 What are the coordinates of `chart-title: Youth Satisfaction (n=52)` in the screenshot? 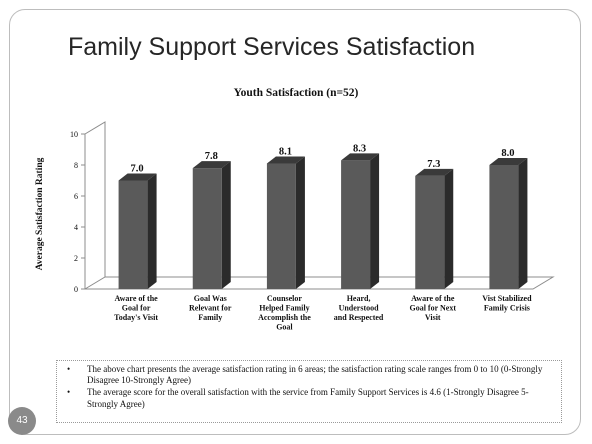 It's located at (296, 93).